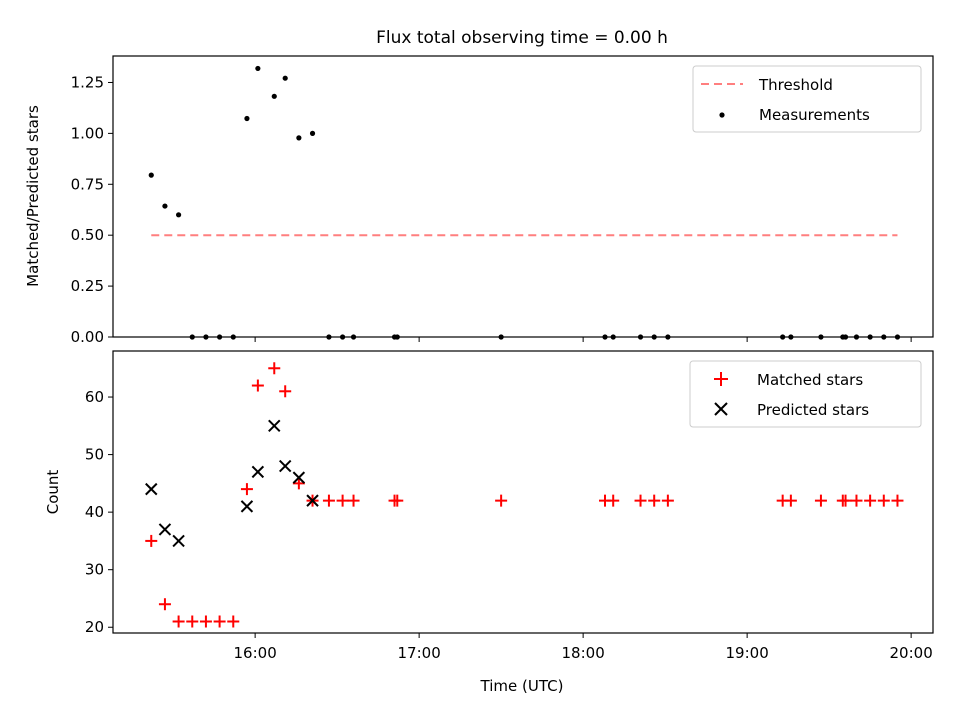 Image resolution: width=960 pixels, height=720 pixels. I want to click on bottom-xtick-label: 19:00, so click(747, 653).